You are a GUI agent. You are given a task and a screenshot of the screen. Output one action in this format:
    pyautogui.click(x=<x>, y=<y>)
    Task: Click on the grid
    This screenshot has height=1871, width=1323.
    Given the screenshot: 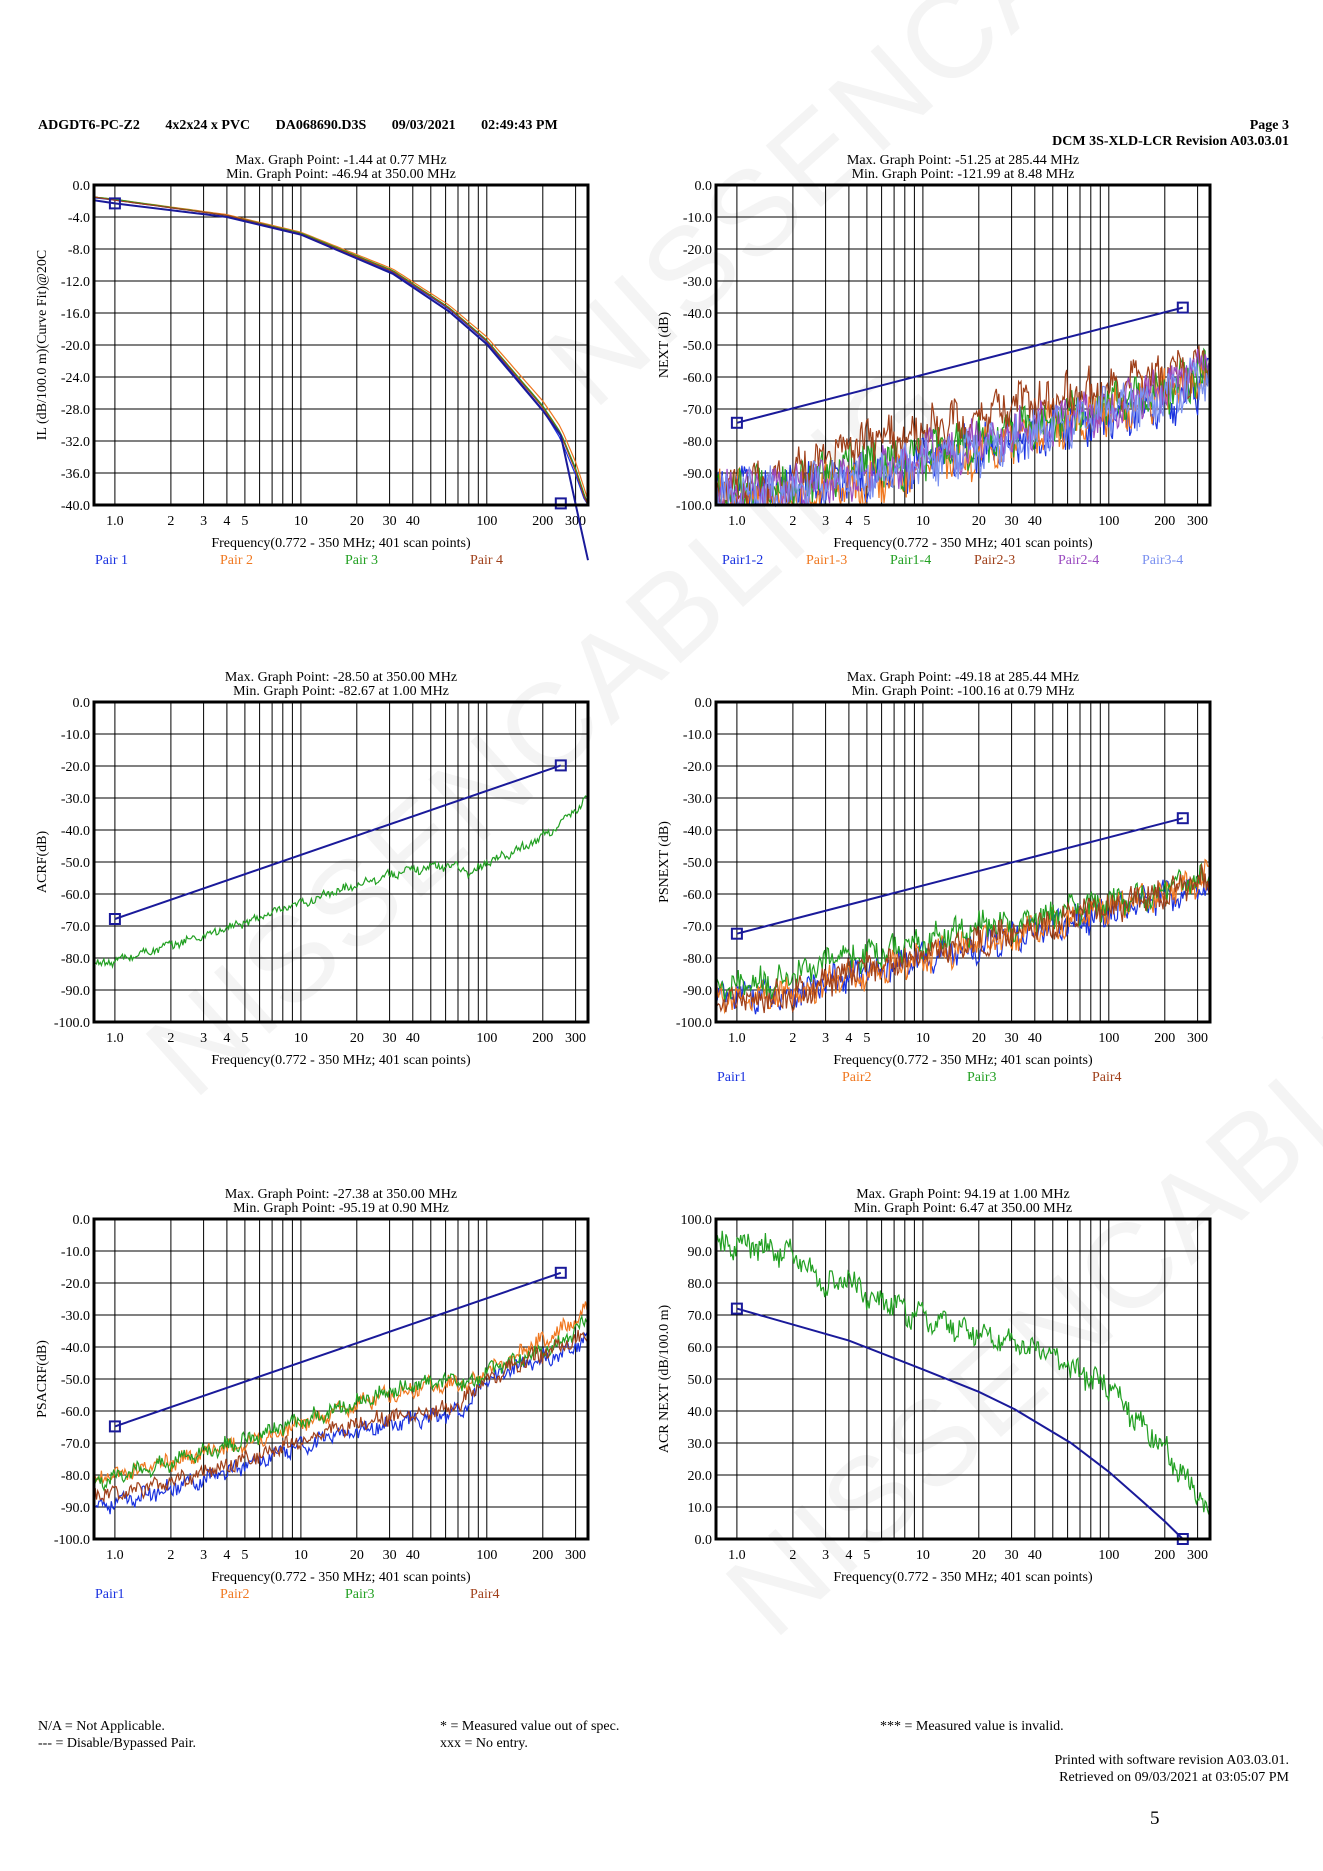 What is the action you would take?
    pyautogui.click(x=963, y=1379)
    